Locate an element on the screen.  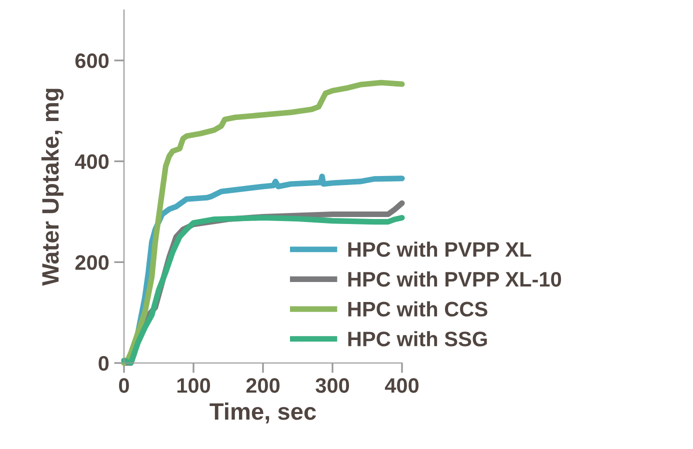
y-tick-label: 400 is located at coordinates (91, 162).